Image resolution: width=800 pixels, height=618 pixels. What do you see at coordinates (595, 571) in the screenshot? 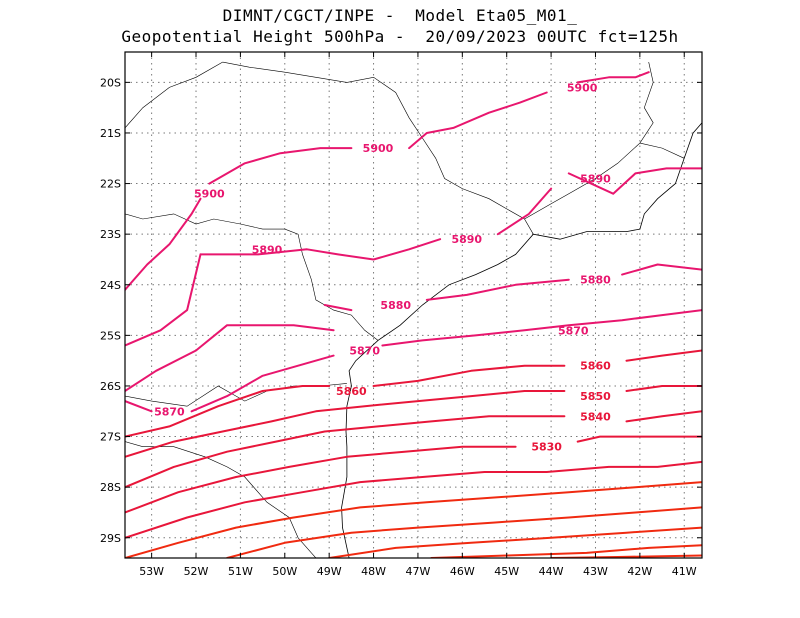
I see `lon-tick-label: 43W` at bounding box center [595, 571].